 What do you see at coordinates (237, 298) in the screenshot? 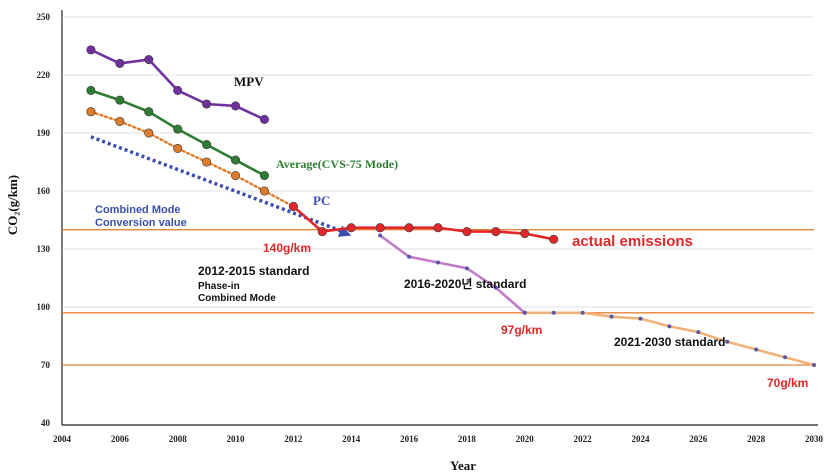
I see `standard-2012-combined: Combined Mode` at bounding box center [237, 298].